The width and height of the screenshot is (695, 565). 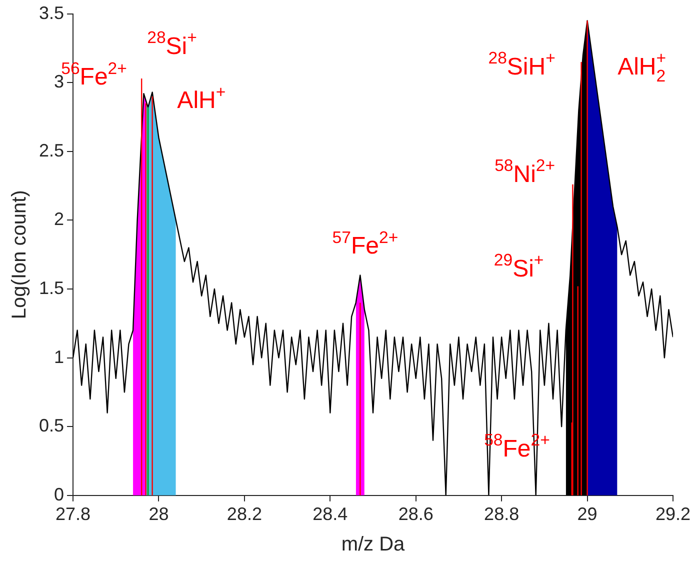 What do you see at coordinates (201, 98) in the screenshot?
I see `annotation: AlH+` at bounding box center [201, 98].